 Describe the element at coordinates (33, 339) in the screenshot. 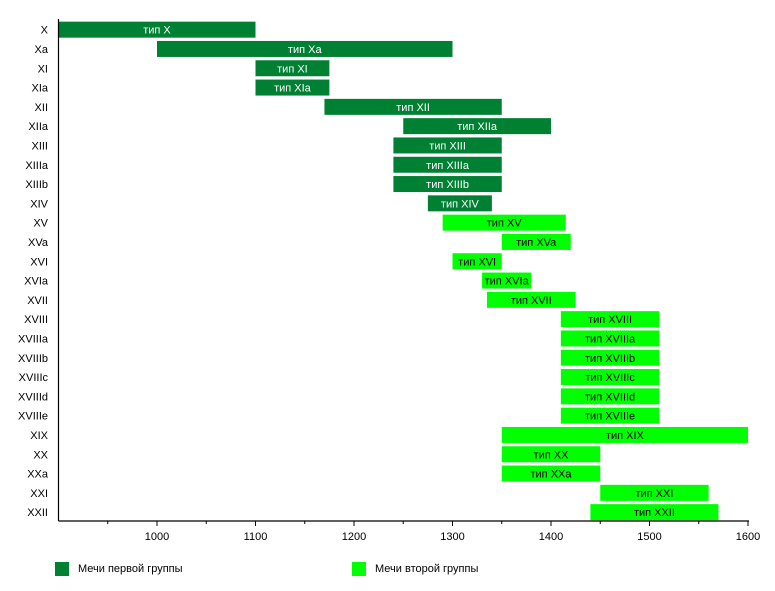

I see `row-label-XVIIIa: XVIIIa` at that location.